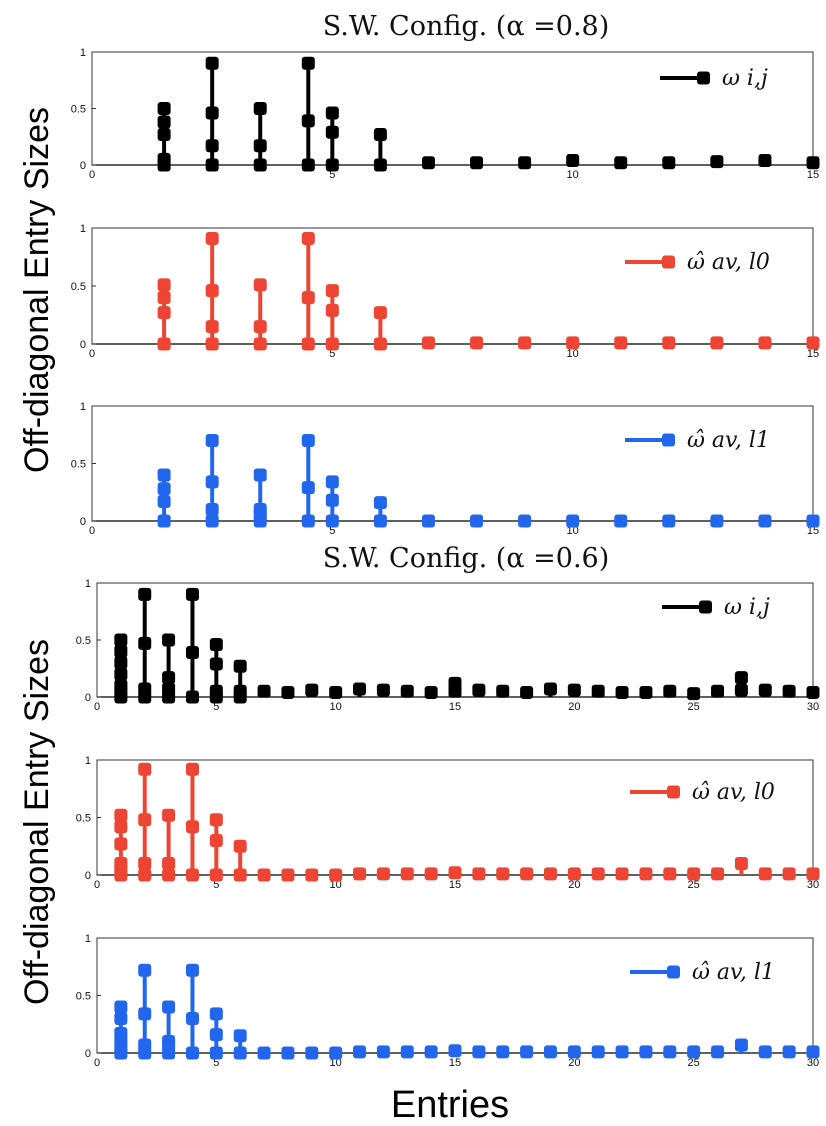 The image size is (826, 1126). I want to click on subplot-6: 00.510 5 10 15 20 25 30ω̂ av, l1, so click(448, 1001).